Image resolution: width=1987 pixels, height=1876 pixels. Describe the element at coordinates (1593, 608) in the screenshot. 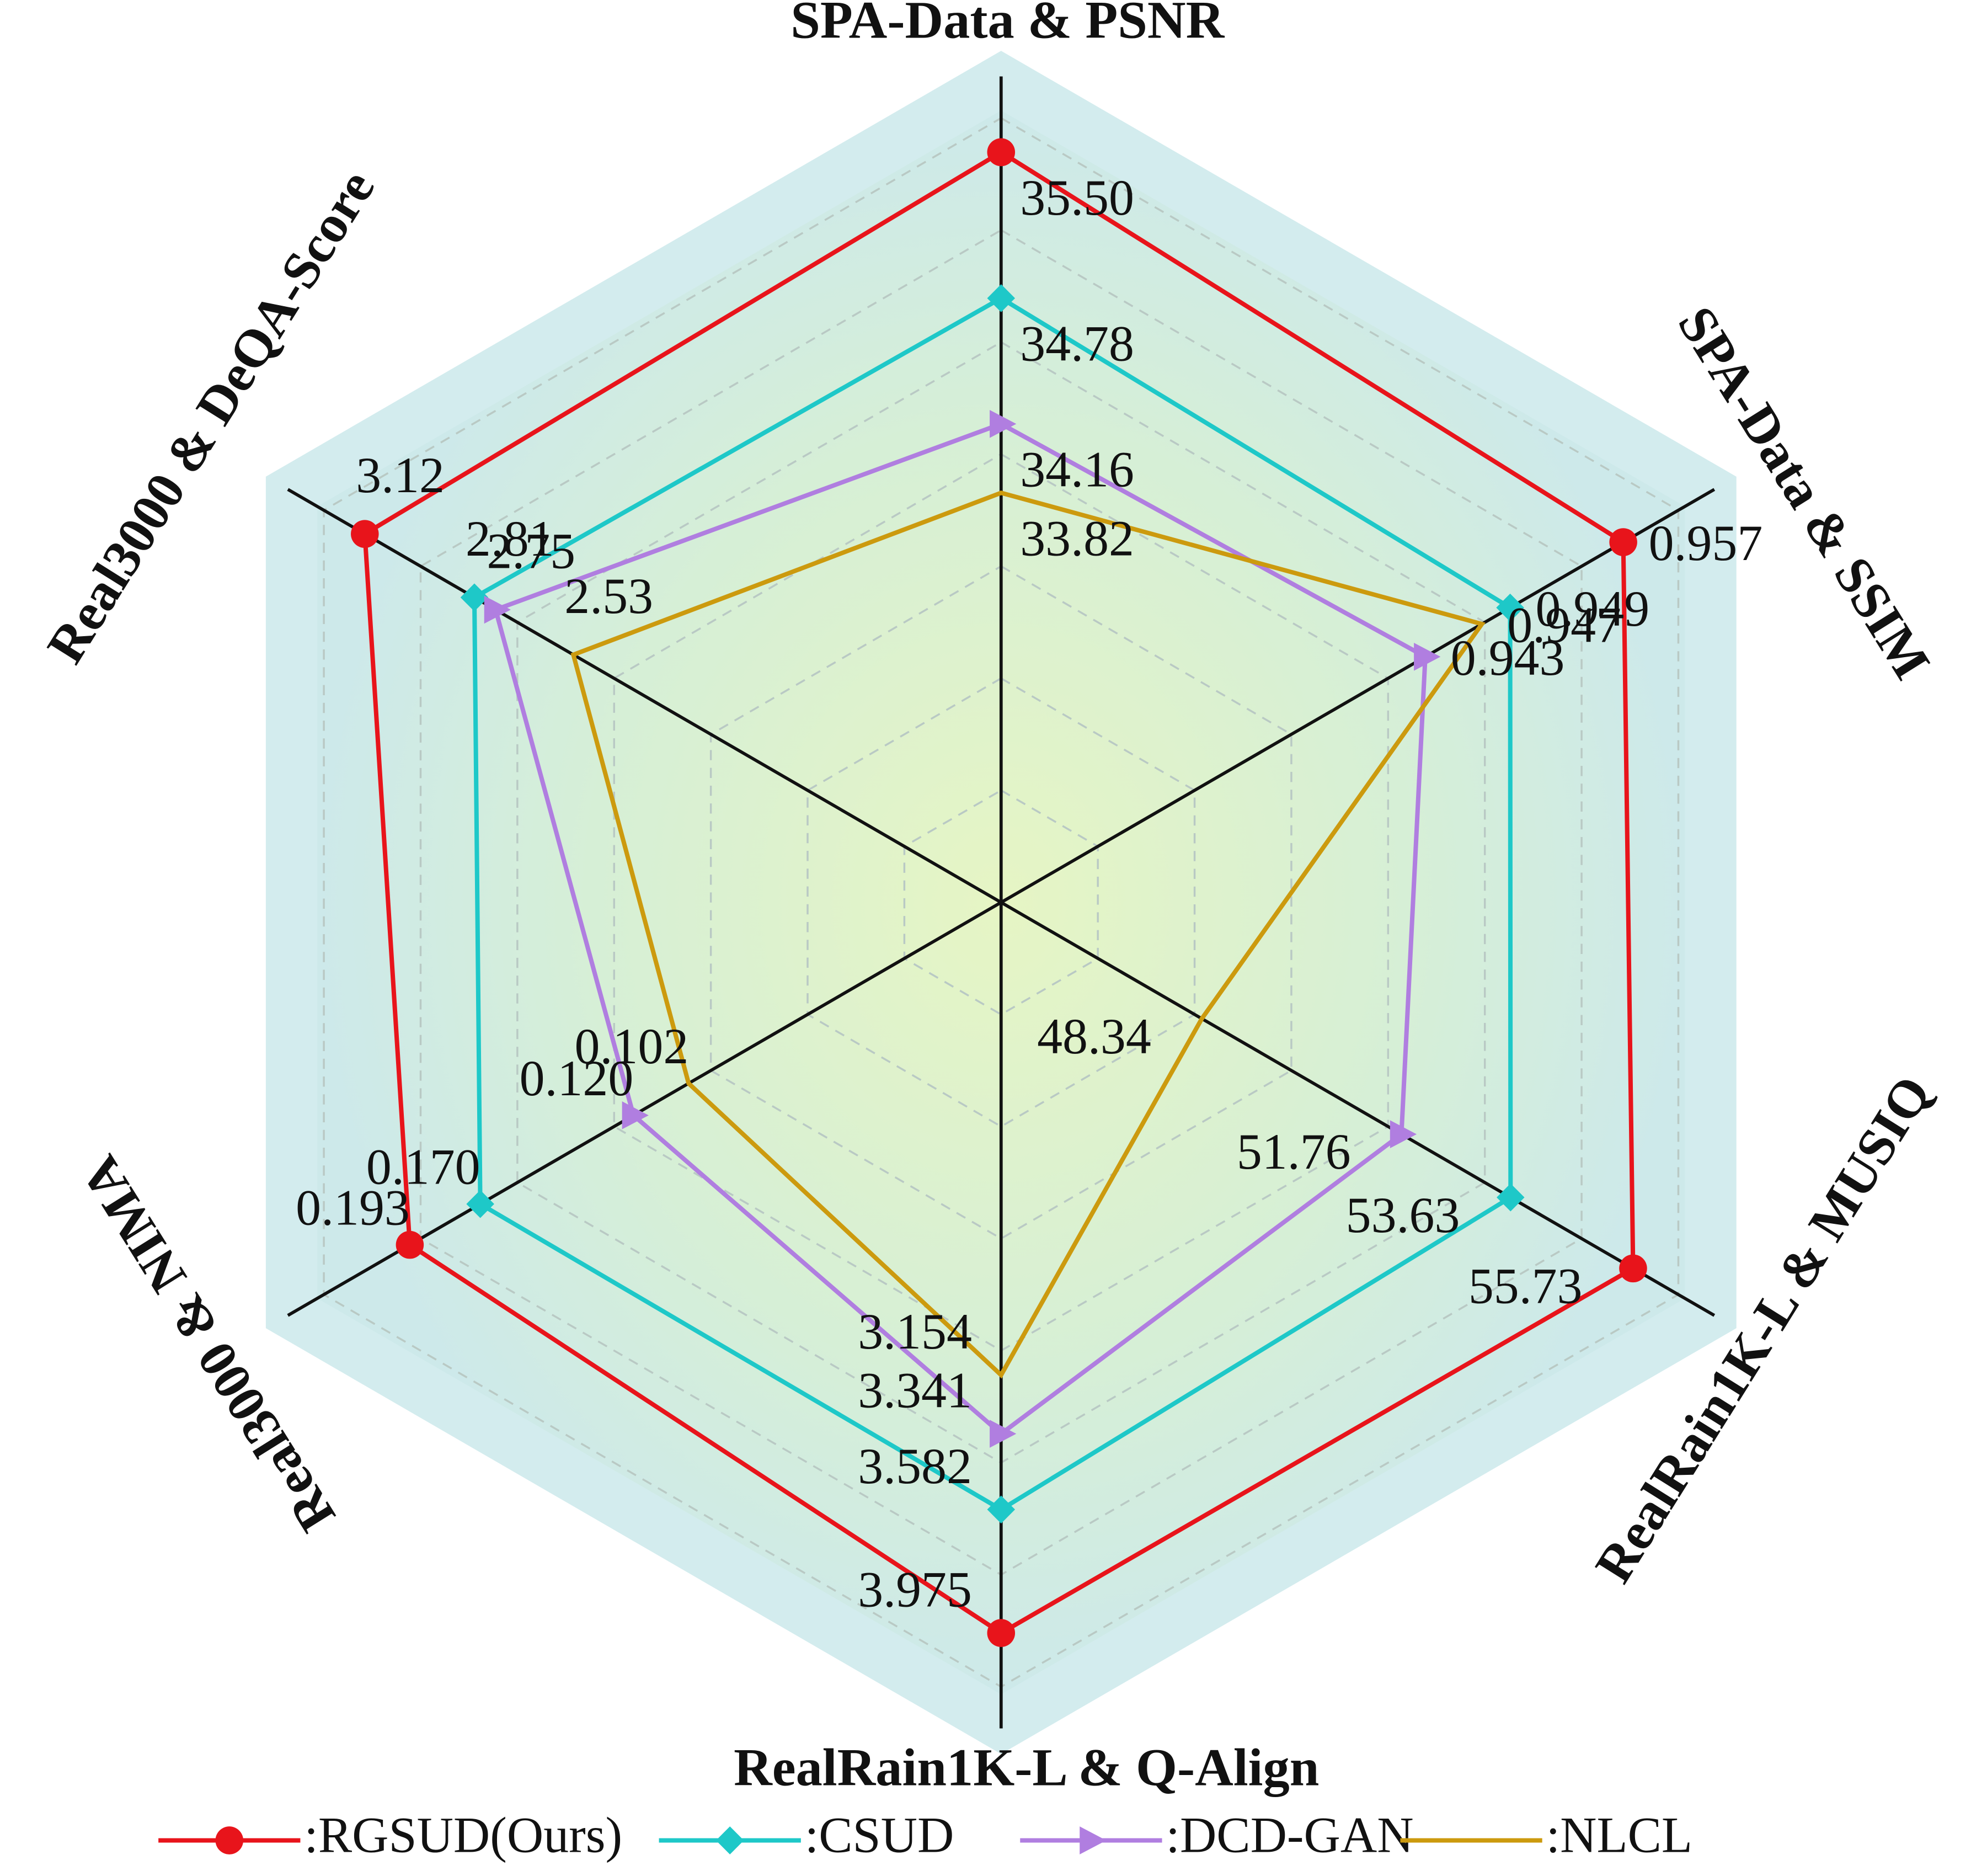

I see `value-label: 0.949` at that location.